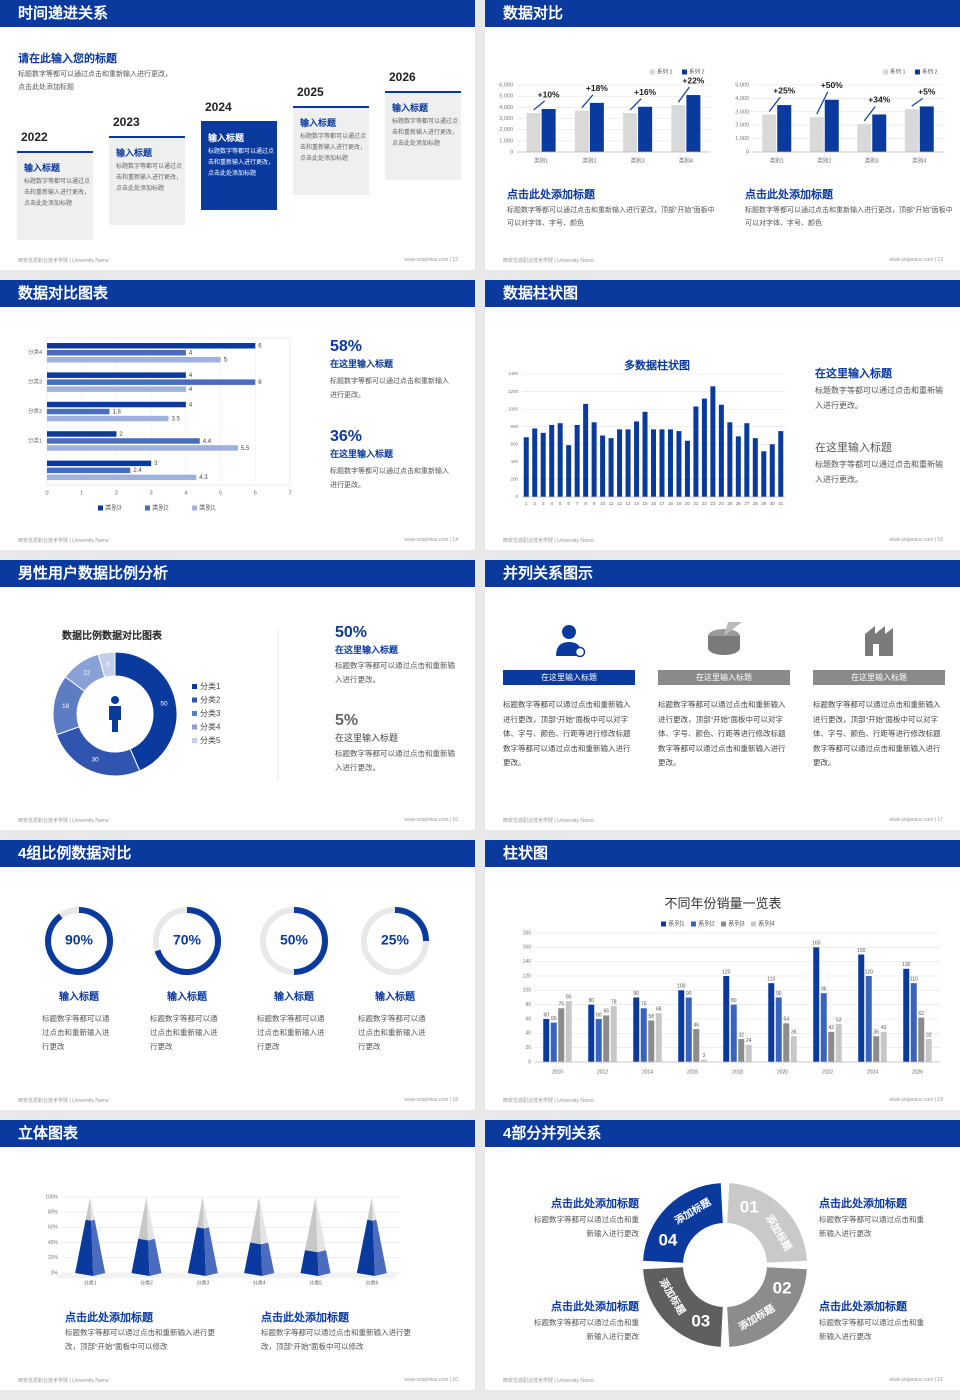  Describe the element at coordinates (683, 1307) in the screenshot. I see `cycle-segment` at that location.